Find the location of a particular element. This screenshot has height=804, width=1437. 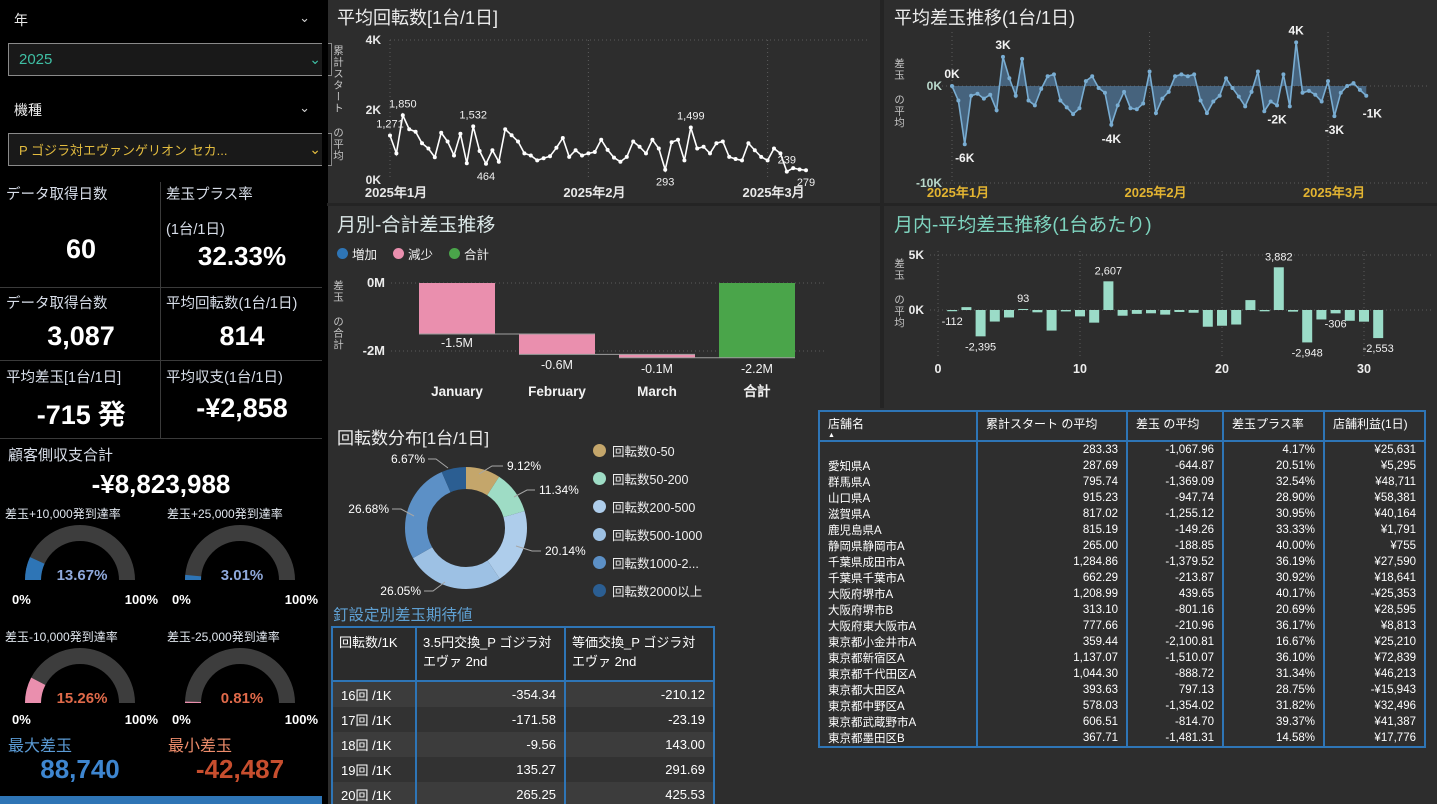

column-header: 差玉プラス率 is located at coordinates (1273, 426).